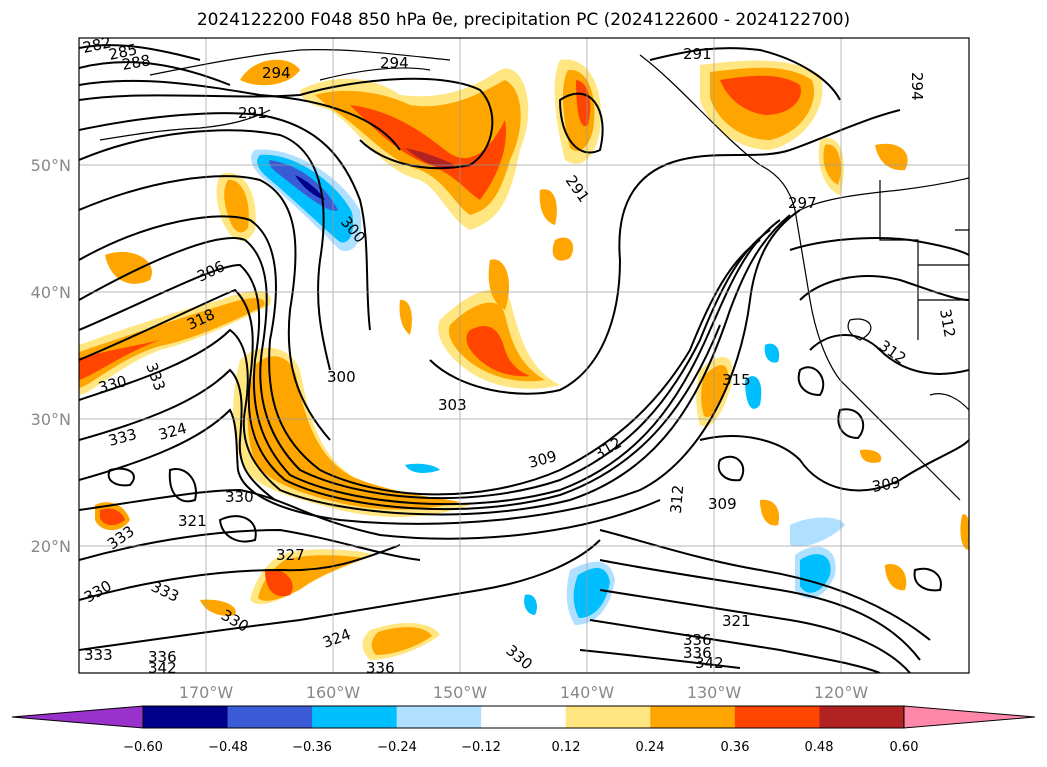 The image size is (1047, 767). I want to click on lon-label-170w: 170°W, so click(206, 692).